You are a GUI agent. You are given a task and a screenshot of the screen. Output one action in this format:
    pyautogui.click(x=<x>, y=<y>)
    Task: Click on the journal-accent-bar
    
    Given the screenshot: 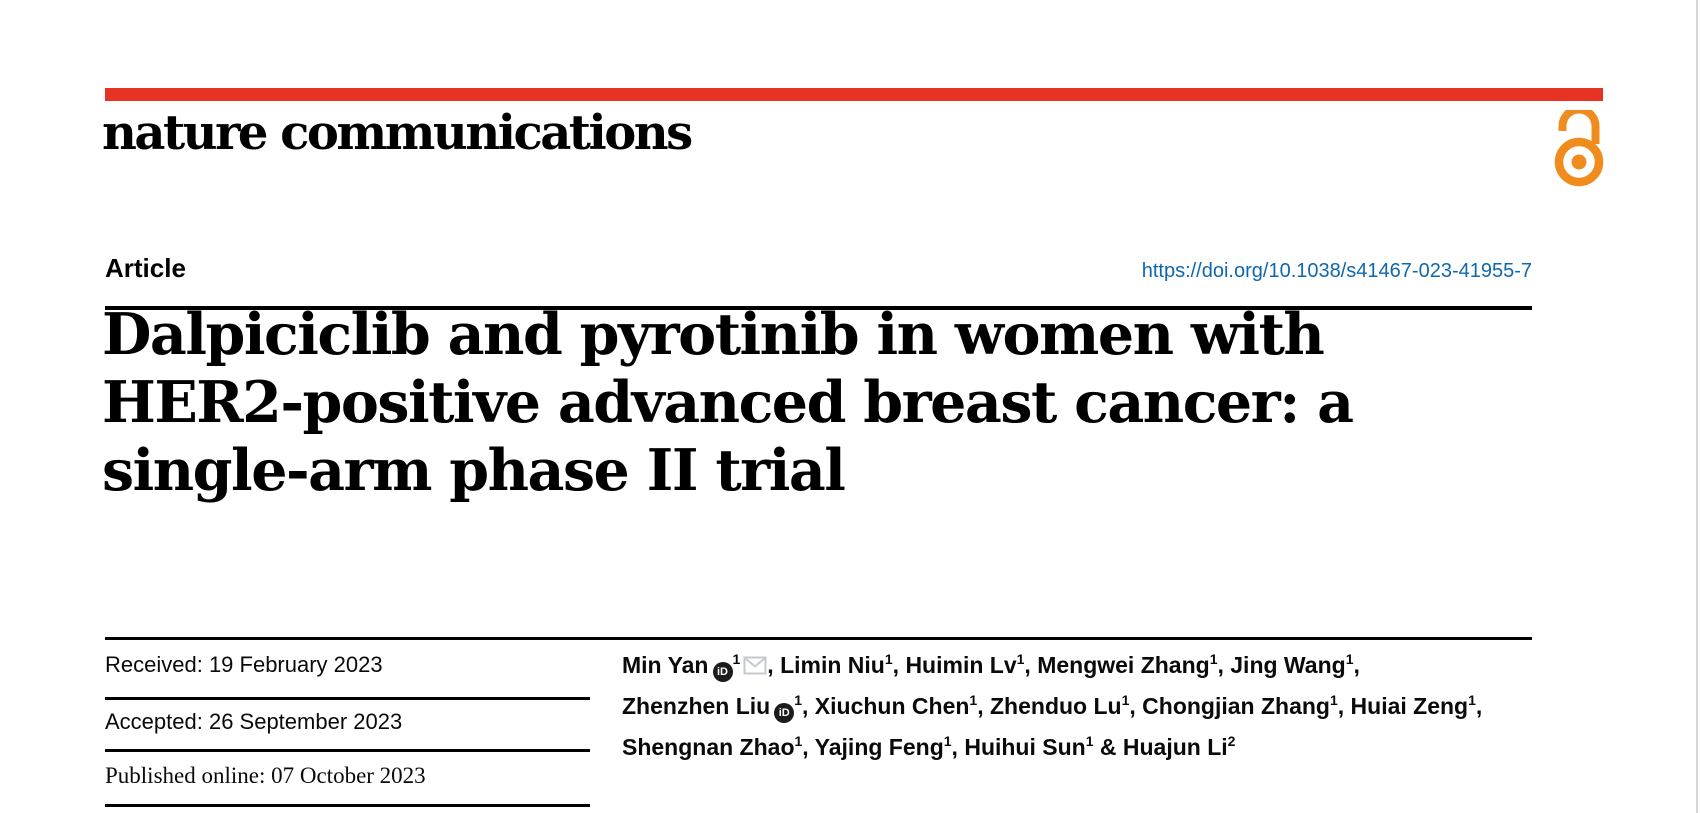 What is the action you would take?
    pyautogui.click(x=854, y=94)
    